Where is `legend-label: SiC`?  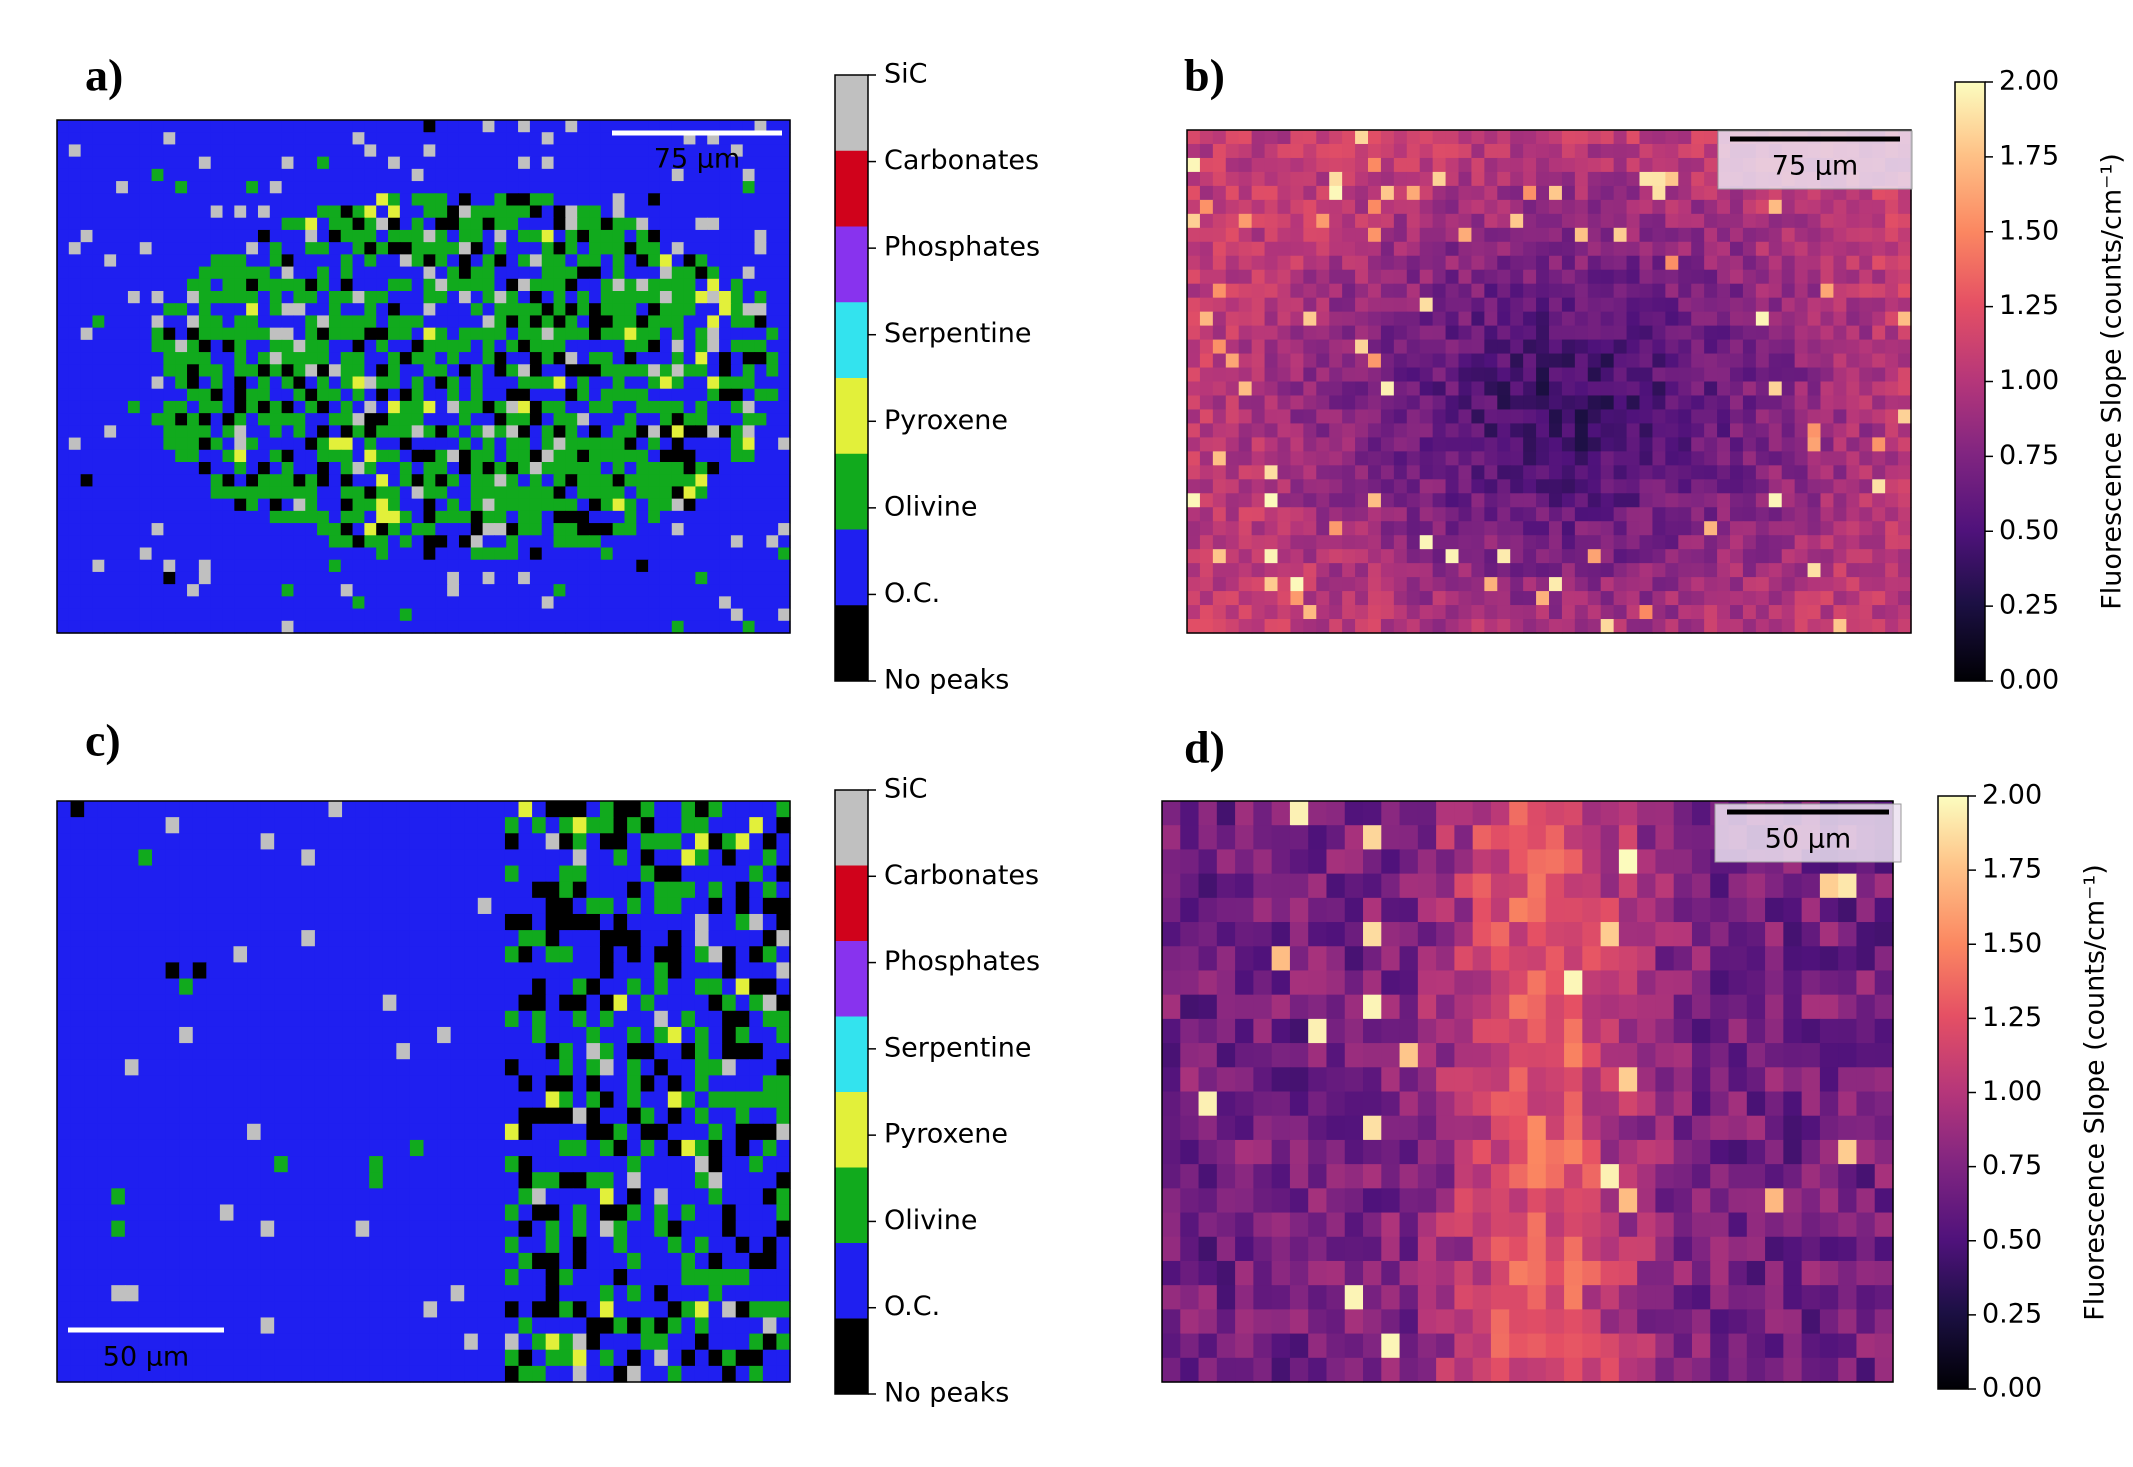
legend-label: SiC is located at coordinates (906, 74).